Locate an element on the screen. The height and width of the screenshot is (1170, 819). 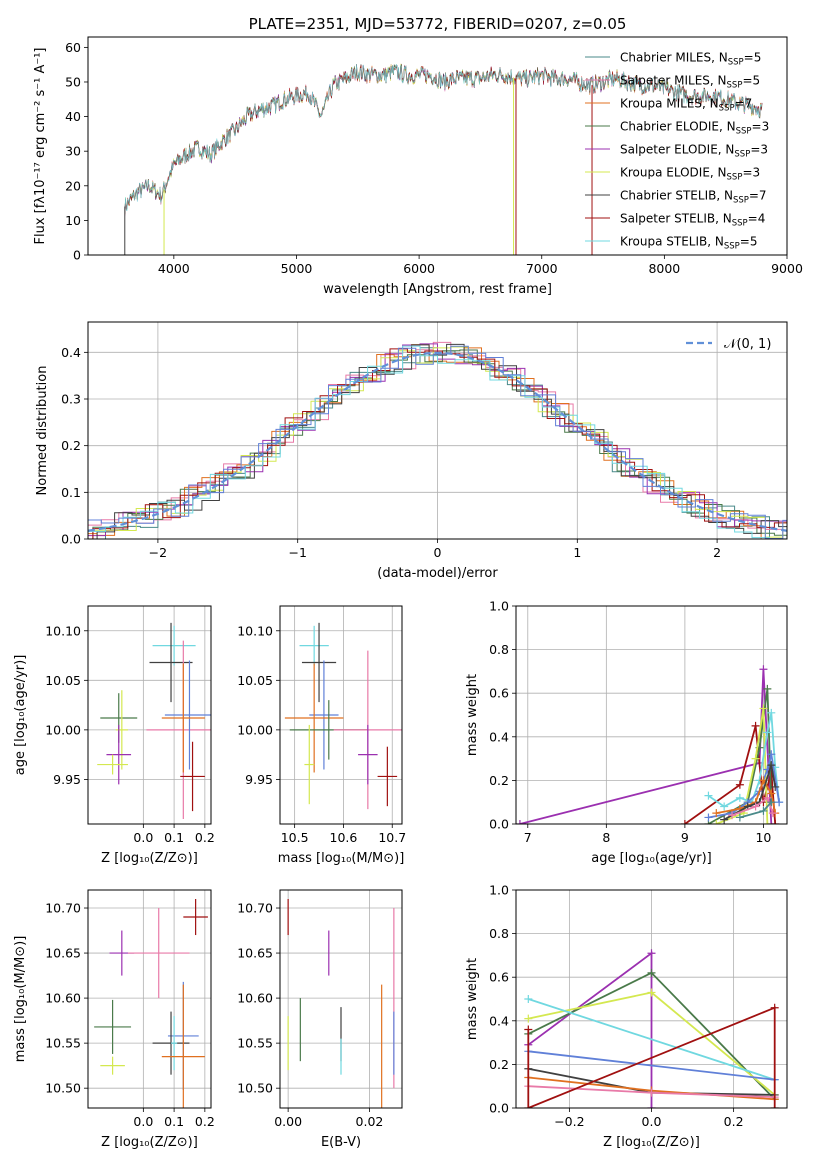
y-tick-label: 0.8 is located at coordinates (499, 649).